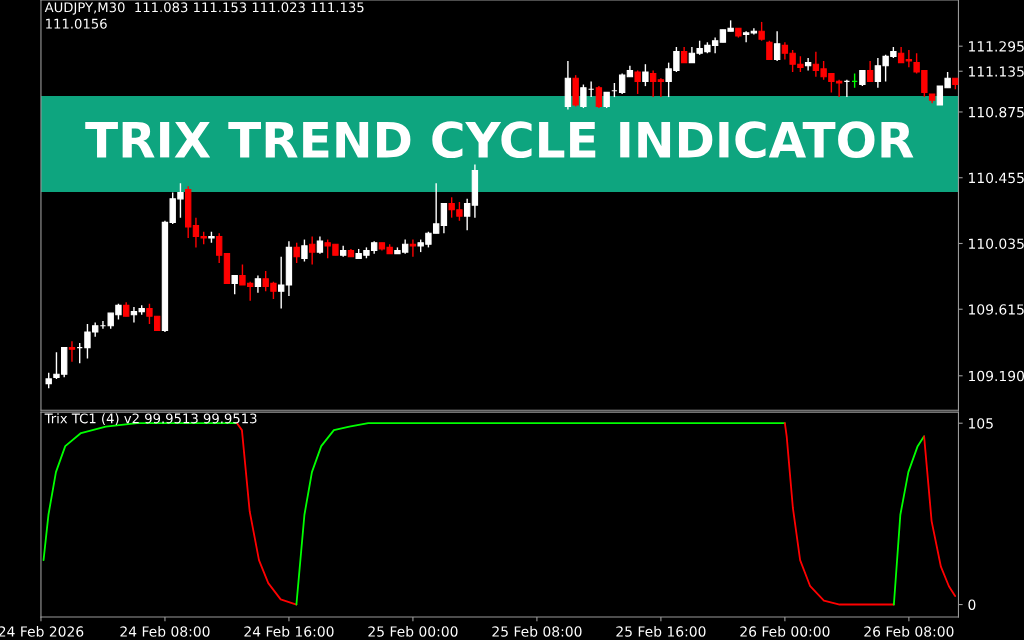 The height and width of the screenshot is (640, 1024). I want to click on x-tick-label: 24 Feb 16:00, so click(289, 631).